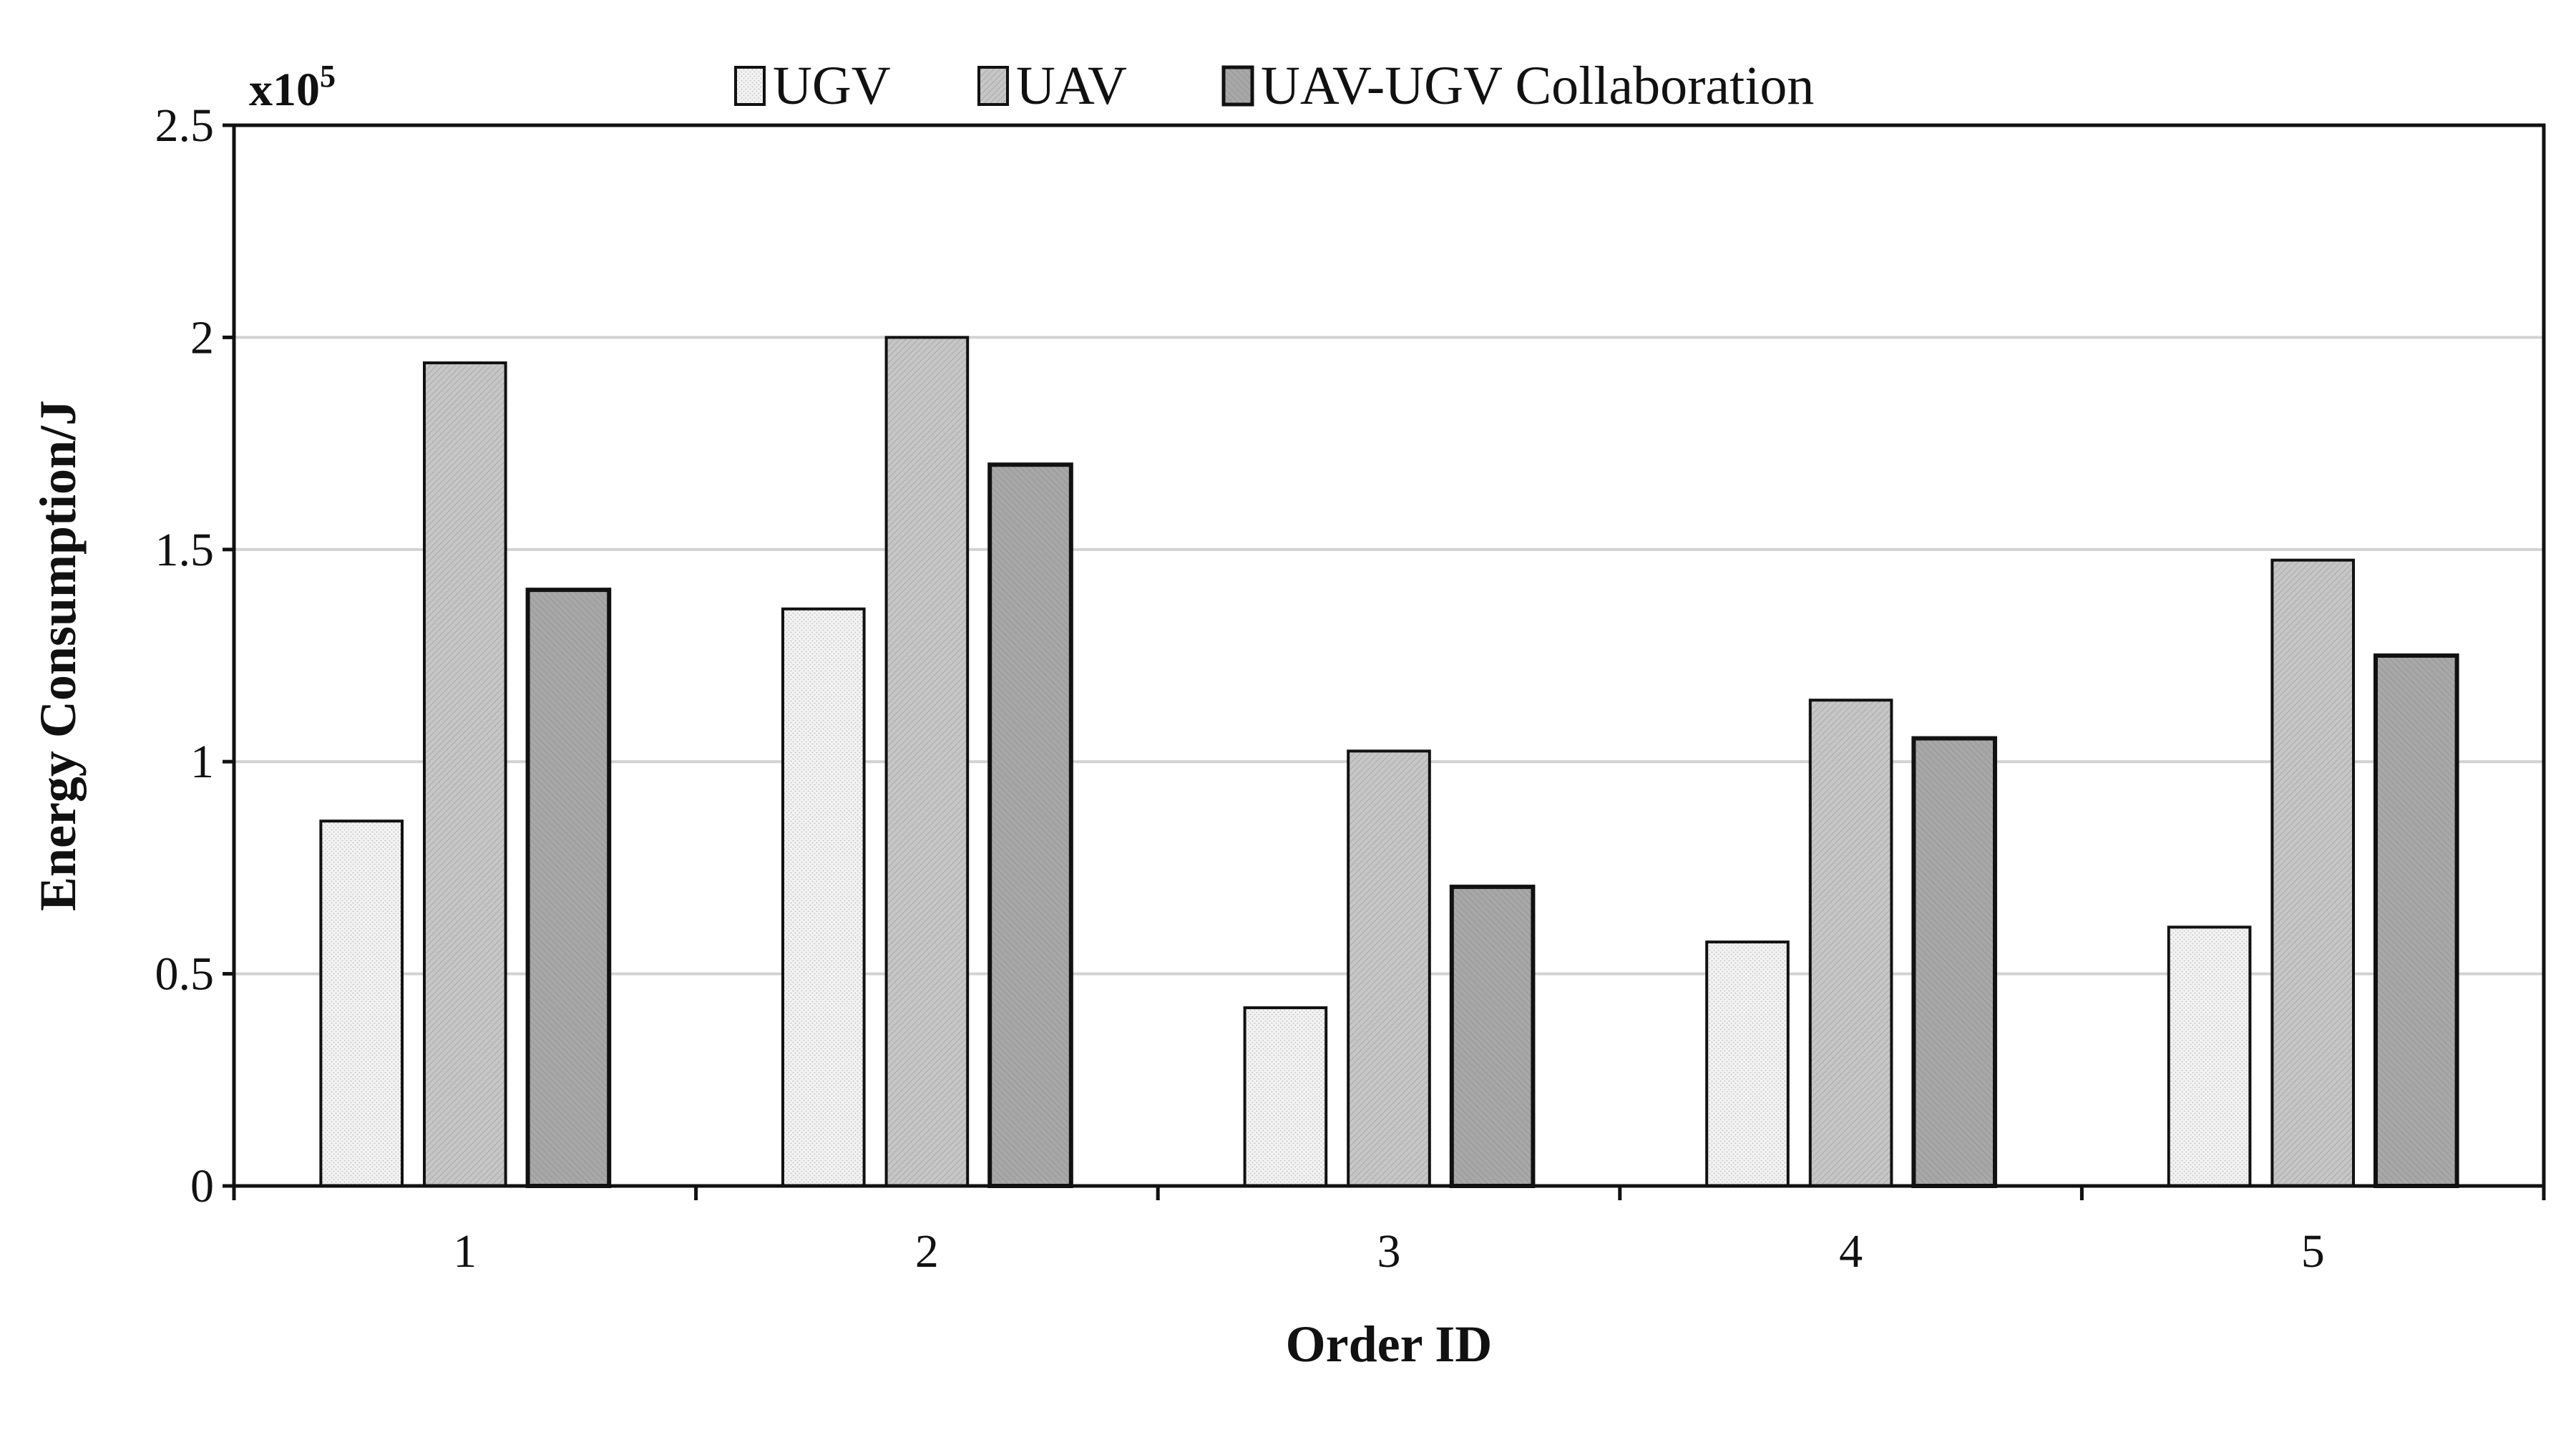 The height and width of the screenshot is (1430, 2576). Describe the element at coordinates (292, 87) in the screenshot. I see `y-axis-multiplier: x105` at that location.